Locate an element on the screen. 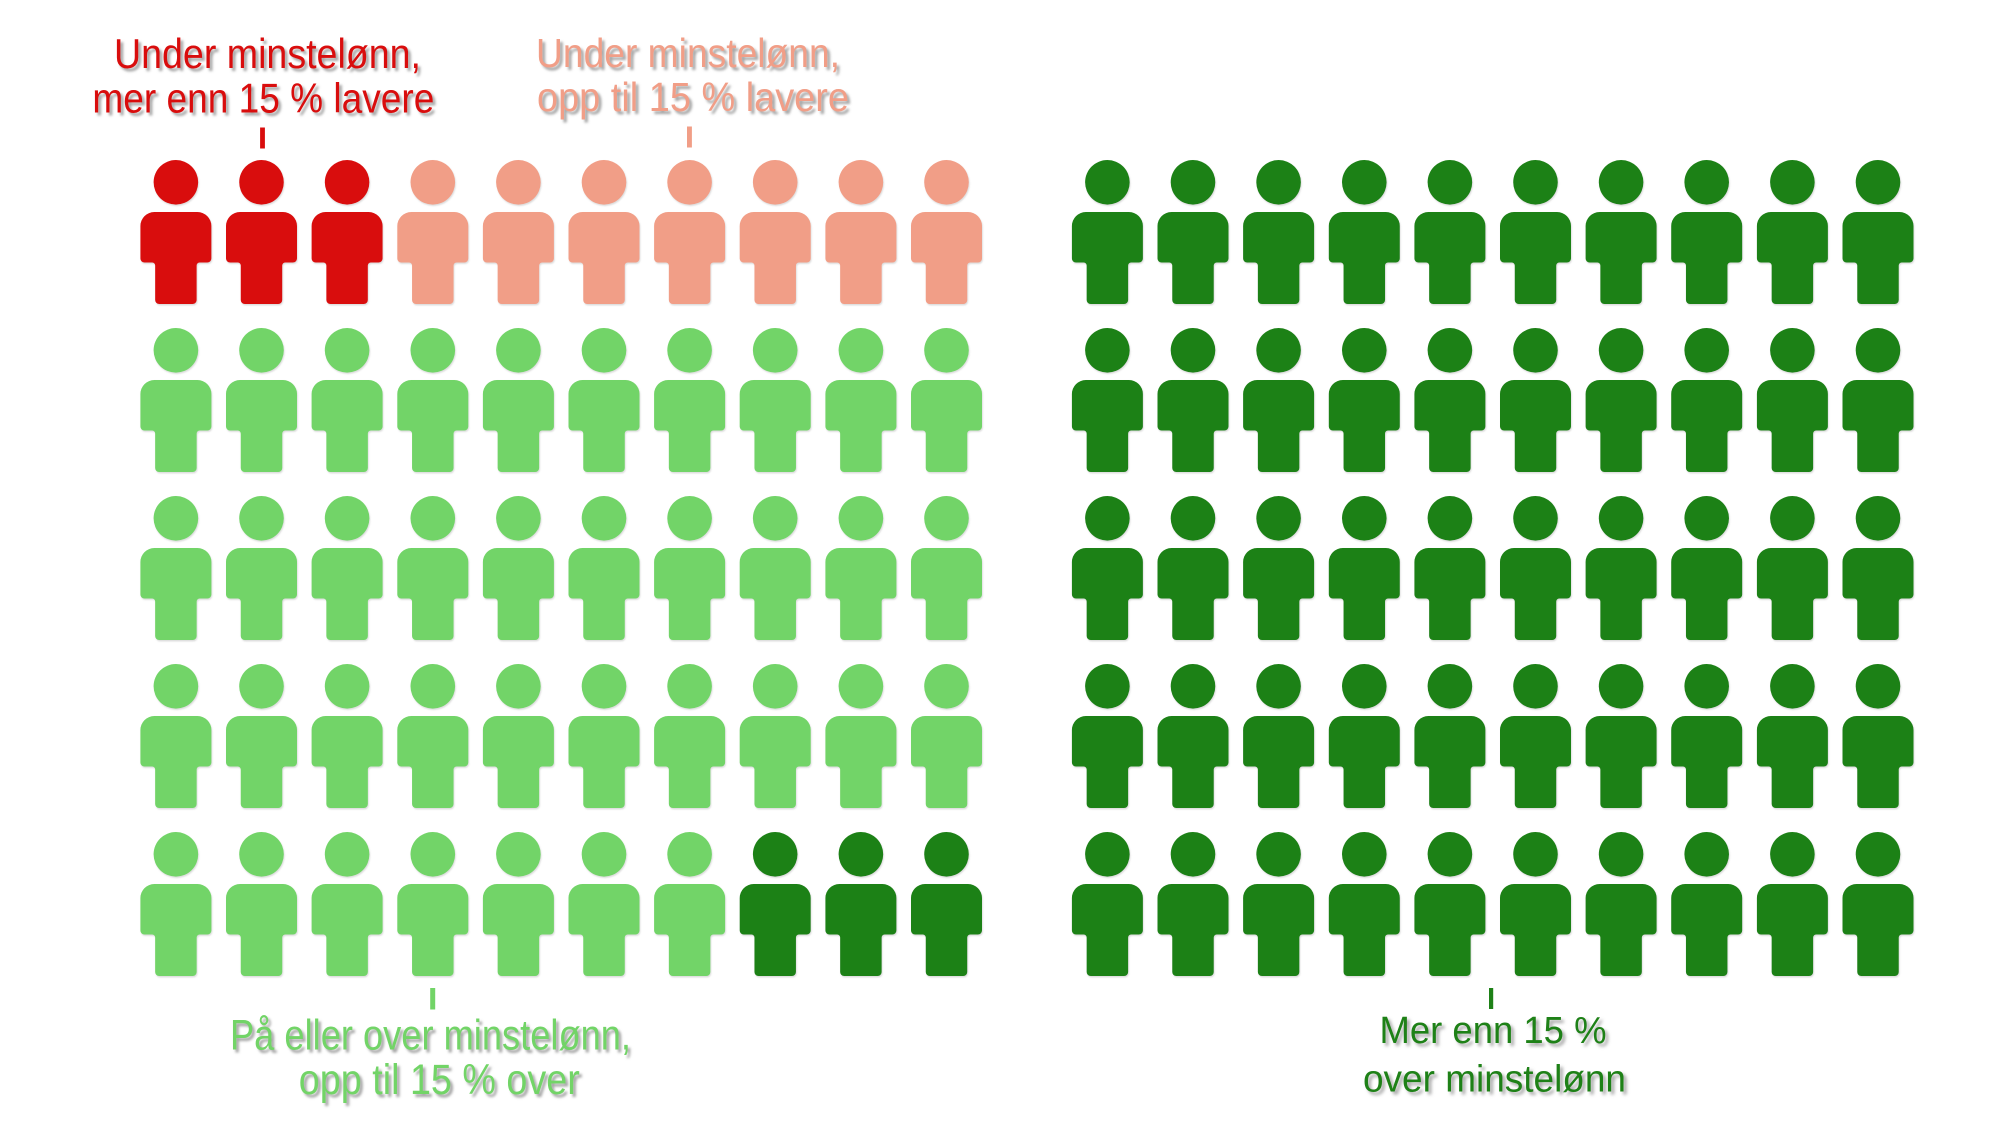  svg-text: opp til 15 % lavere is located at coordinates (693, 97).